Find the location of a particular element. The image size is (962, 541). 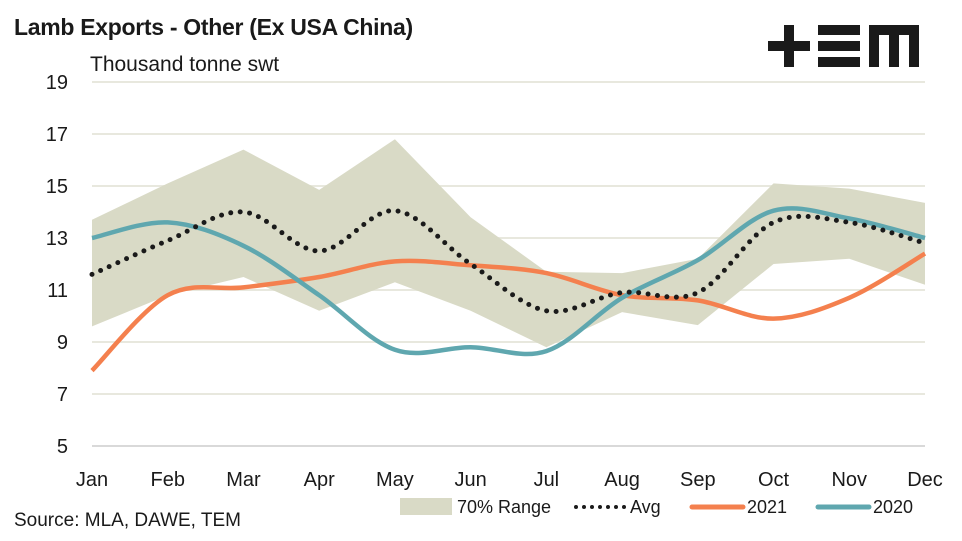

y-tick-label: 5 is located at coordinates (62, 447).